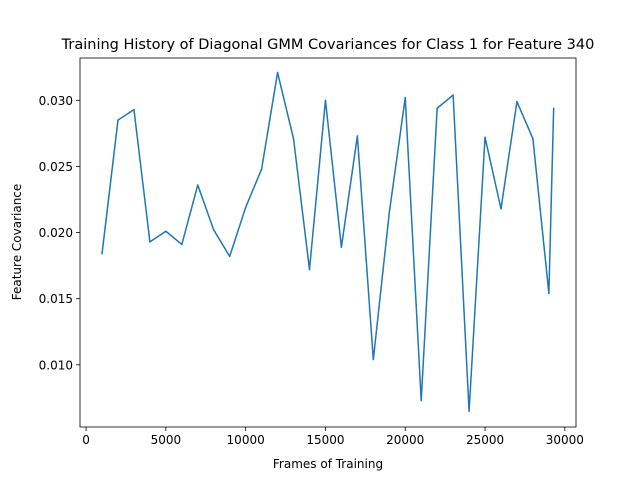 The width and height of the screenshot is (640, 480). I want to click on x-axis-label: Frames of Training, so click(328, 464).